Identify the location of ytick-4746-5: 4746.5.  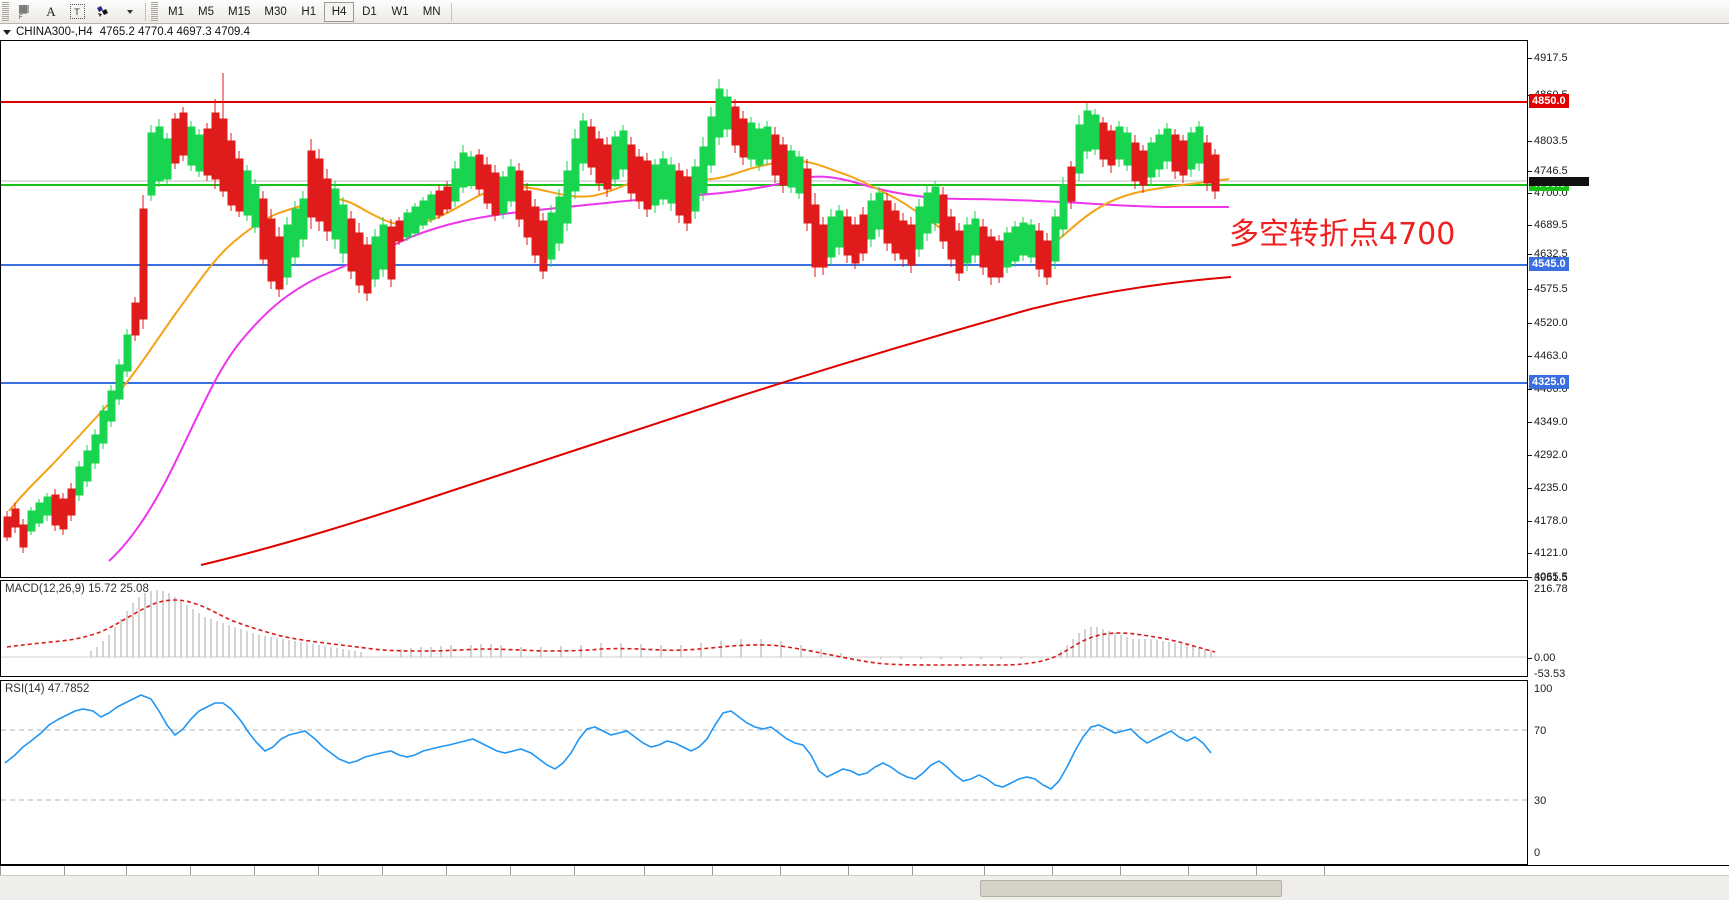
(1551, 171).